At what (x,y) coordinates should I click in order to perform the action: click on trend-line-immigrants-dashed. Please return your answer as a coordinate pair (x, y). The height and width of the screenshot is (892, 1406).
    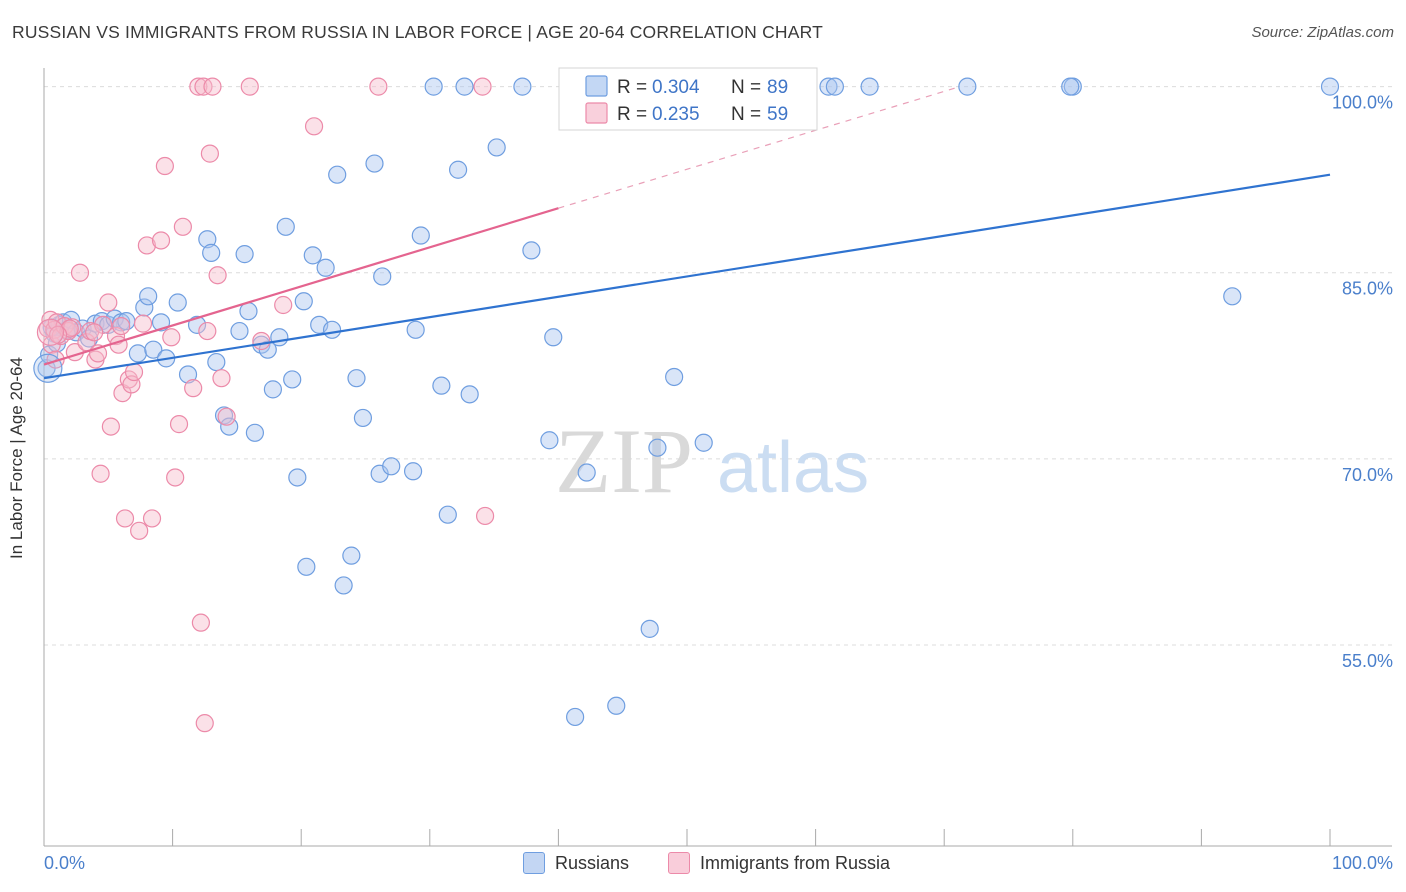
    Looking at the image, I should click on (759, 147).